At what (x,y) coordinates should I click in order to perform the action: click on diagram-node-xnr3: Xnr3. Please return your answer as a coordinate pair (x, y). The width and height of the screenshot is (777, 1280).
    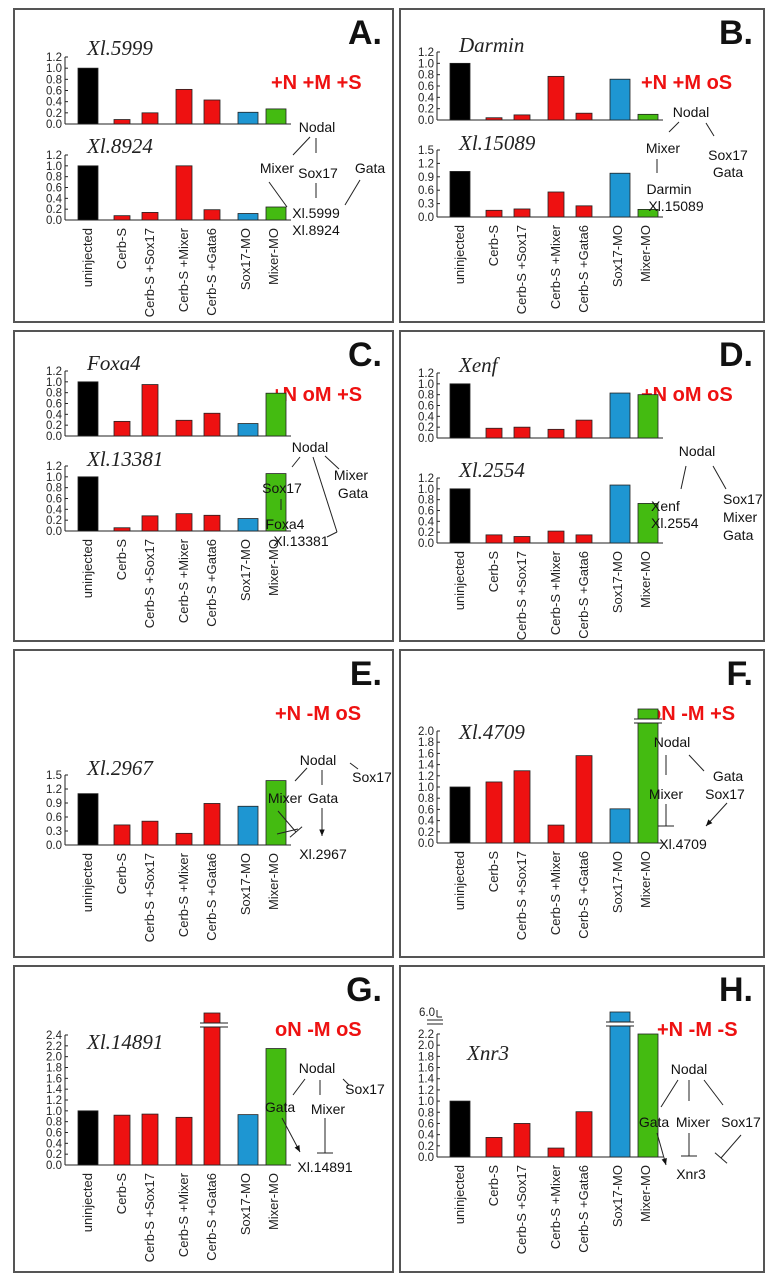
    Looking at the image, I should click on (691, 1174).